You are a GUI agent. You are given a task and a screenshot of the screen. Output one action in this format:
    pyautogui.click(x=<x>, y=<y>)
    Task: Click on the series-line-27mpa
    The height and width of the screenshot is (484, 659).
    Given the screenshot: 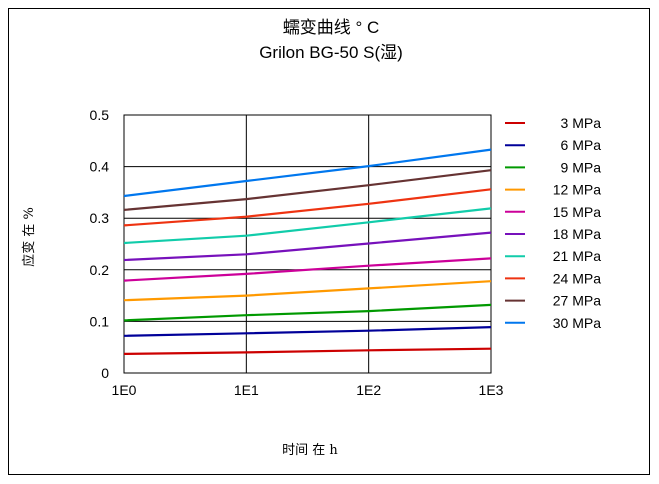 What is the action you would take?
    pyautogui.click(x=307, y=190)
    